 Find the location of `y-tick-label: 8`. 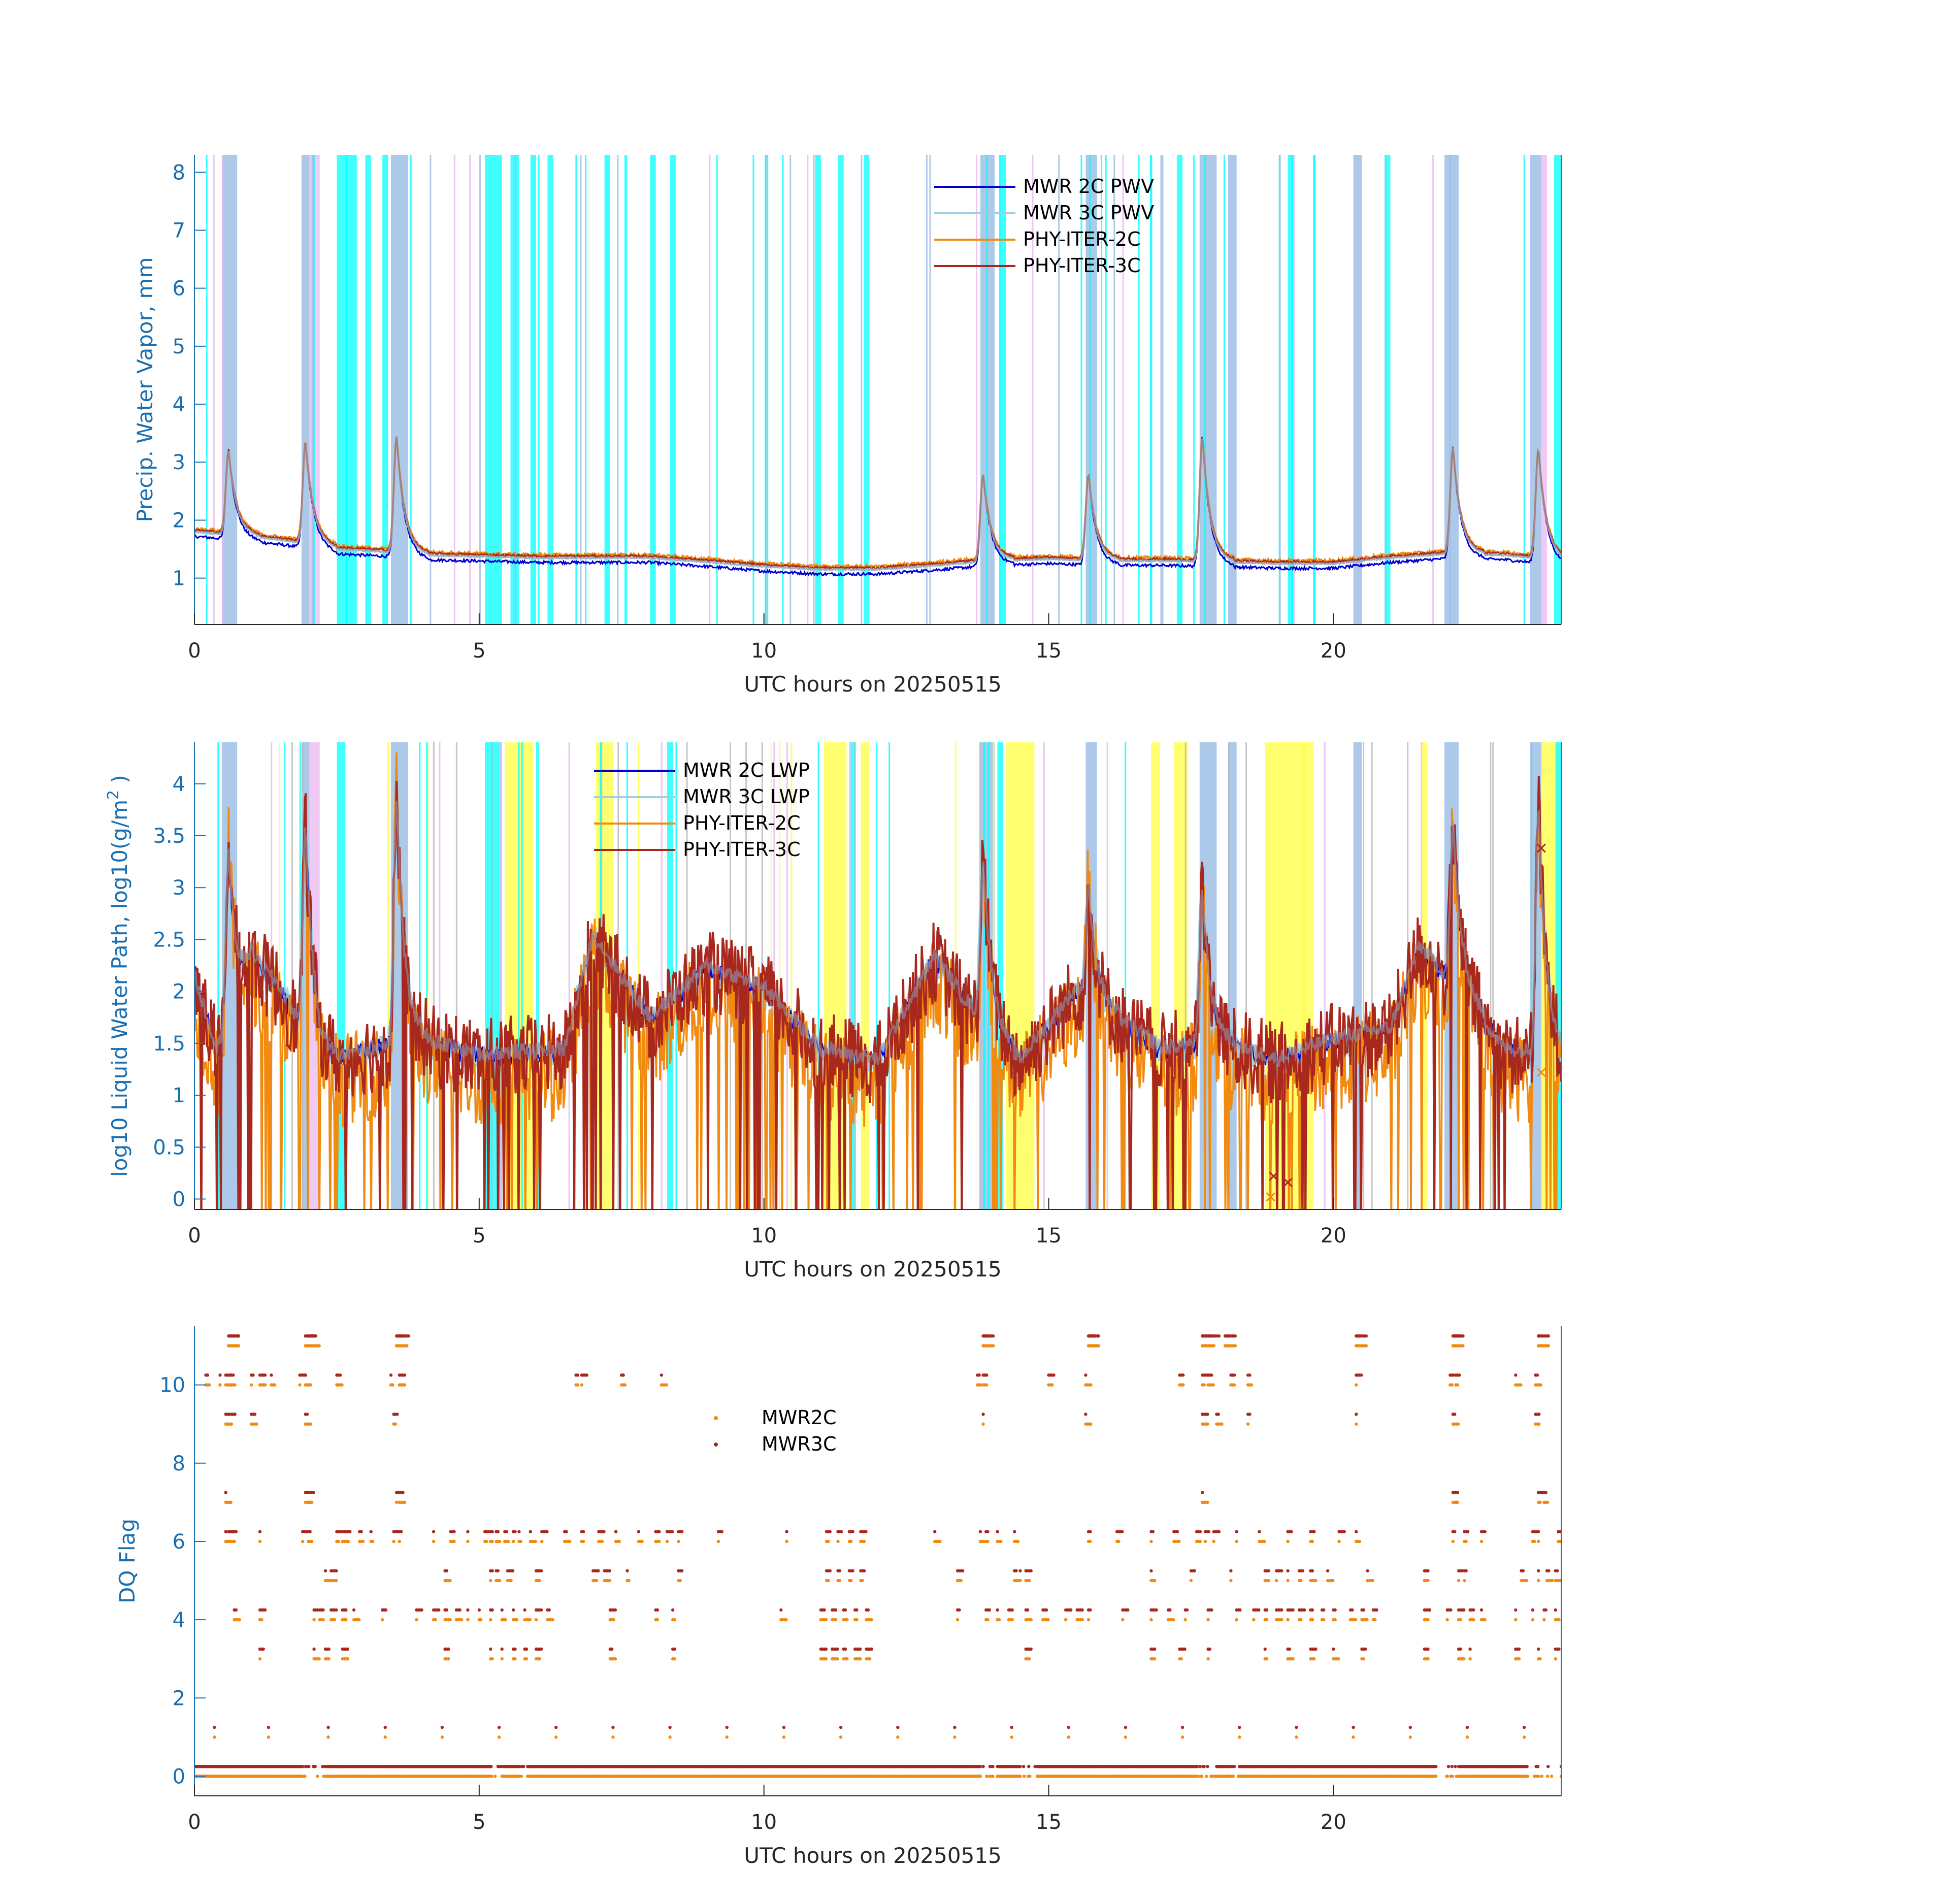

y-tick-label: 8 is located at coordinates (179, 173).